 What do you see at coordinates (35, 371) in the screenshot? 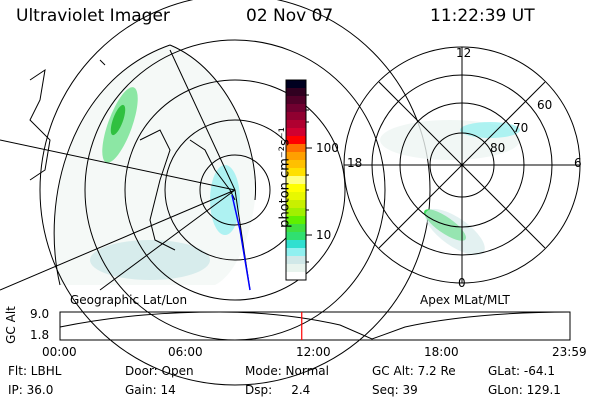
I see `info-filter: Flt: LBHL` at bounding box center [35, 371].